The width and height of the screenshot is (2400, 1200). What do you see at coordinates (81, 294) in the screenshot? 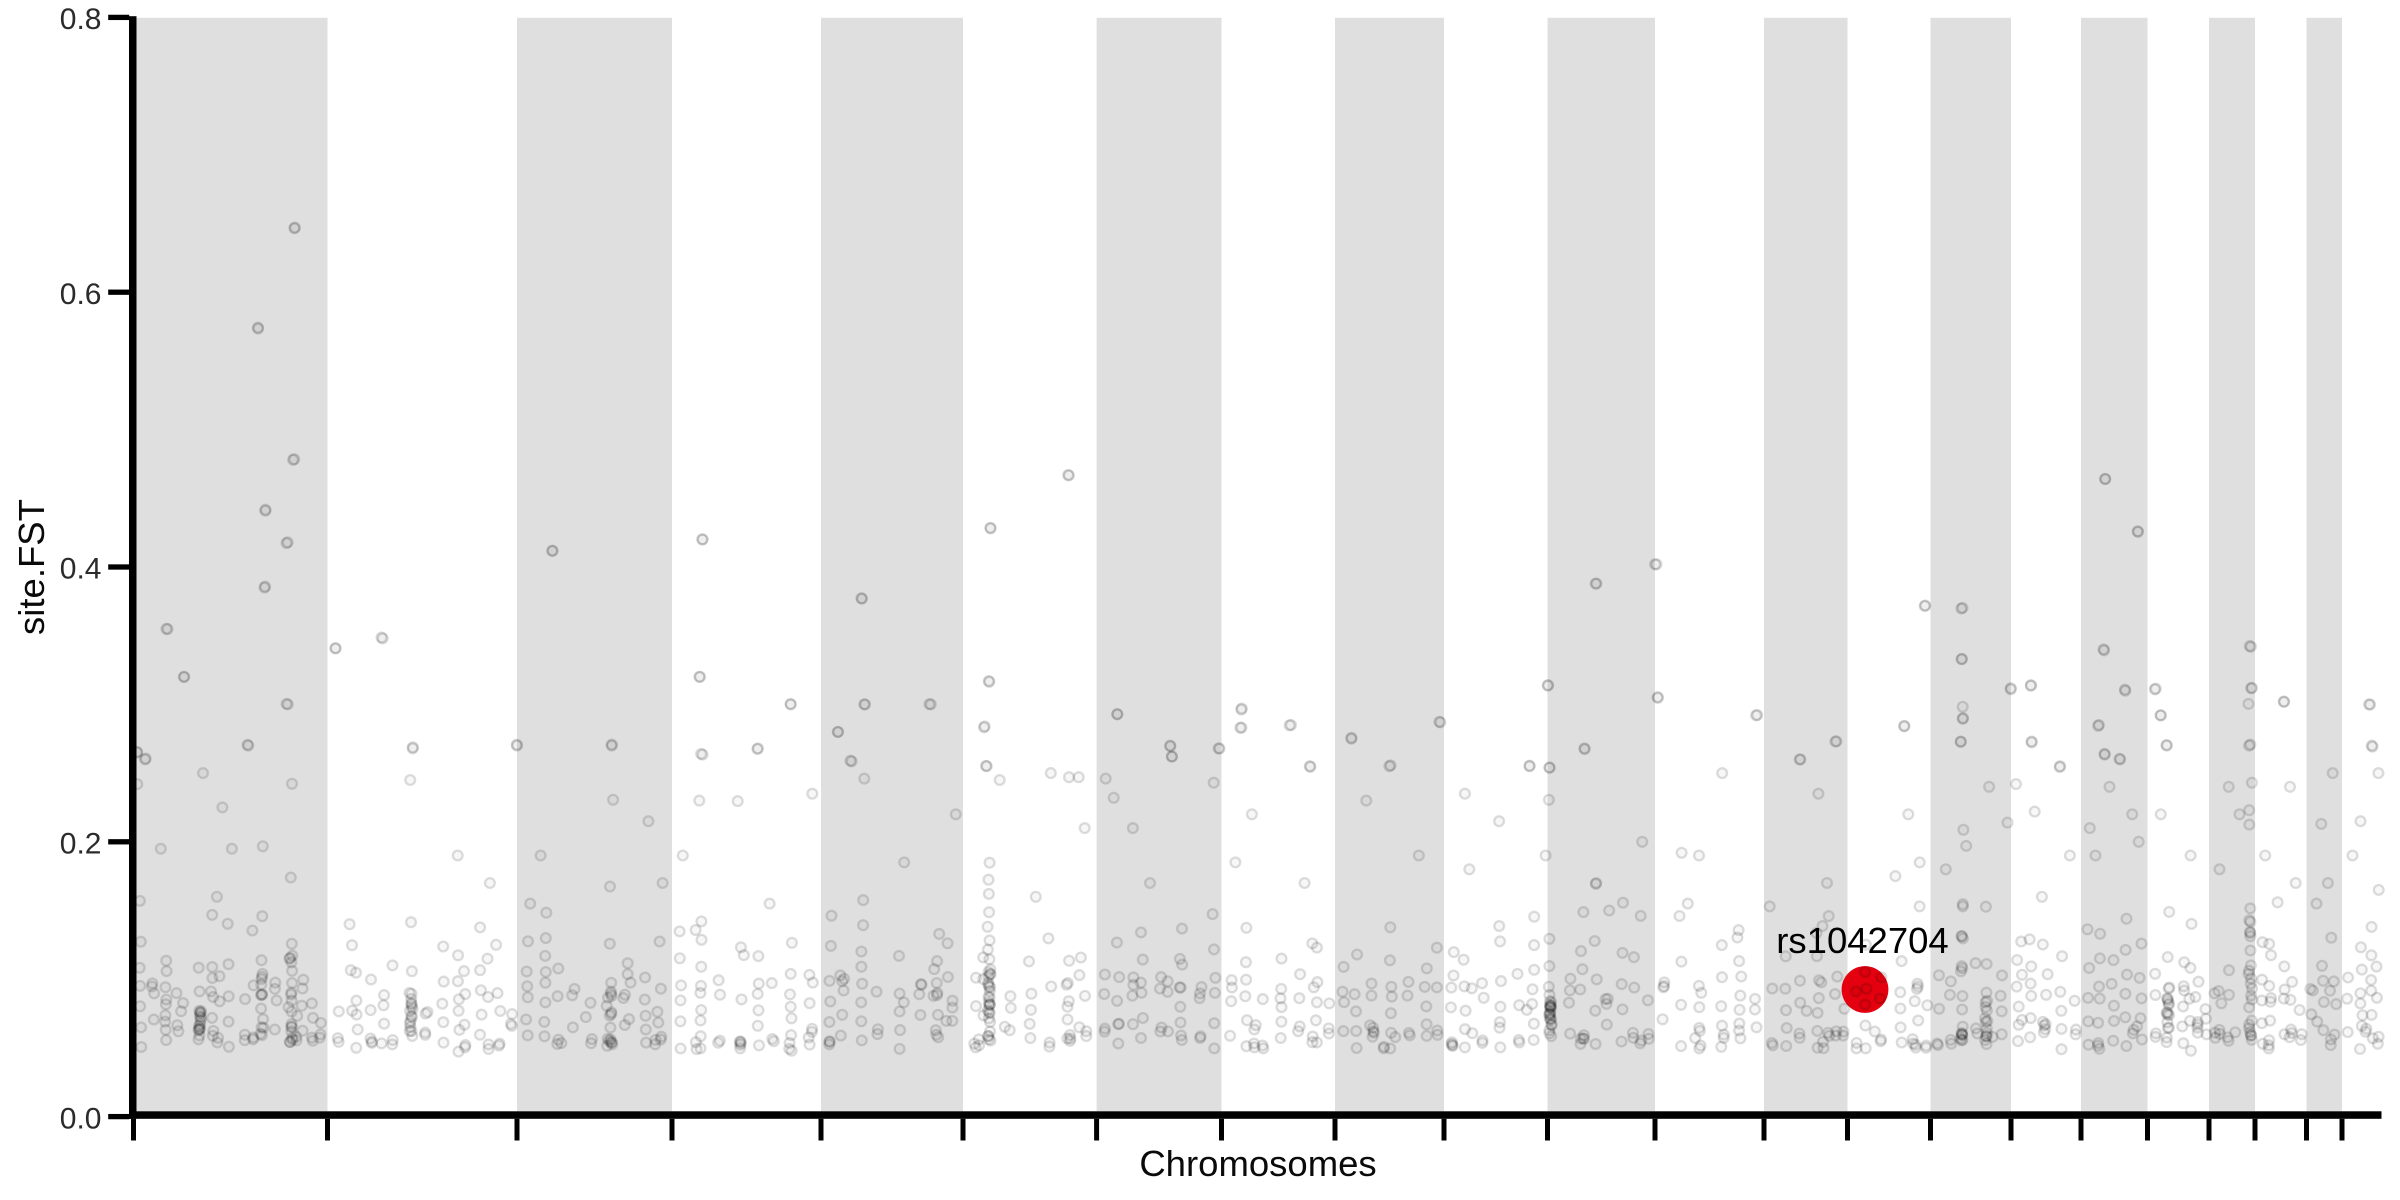
I see `svg-text: 0.6` at bounding box center [81, 294].